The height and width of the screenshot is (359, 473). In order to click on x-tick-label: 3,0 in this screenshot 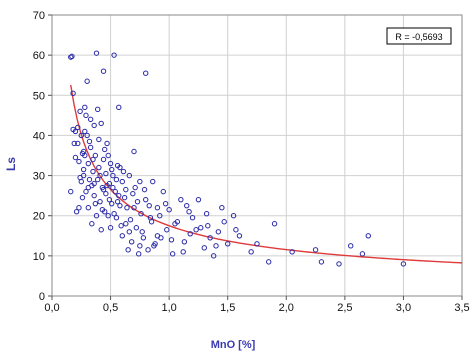, I will do `click(403, 308)`.